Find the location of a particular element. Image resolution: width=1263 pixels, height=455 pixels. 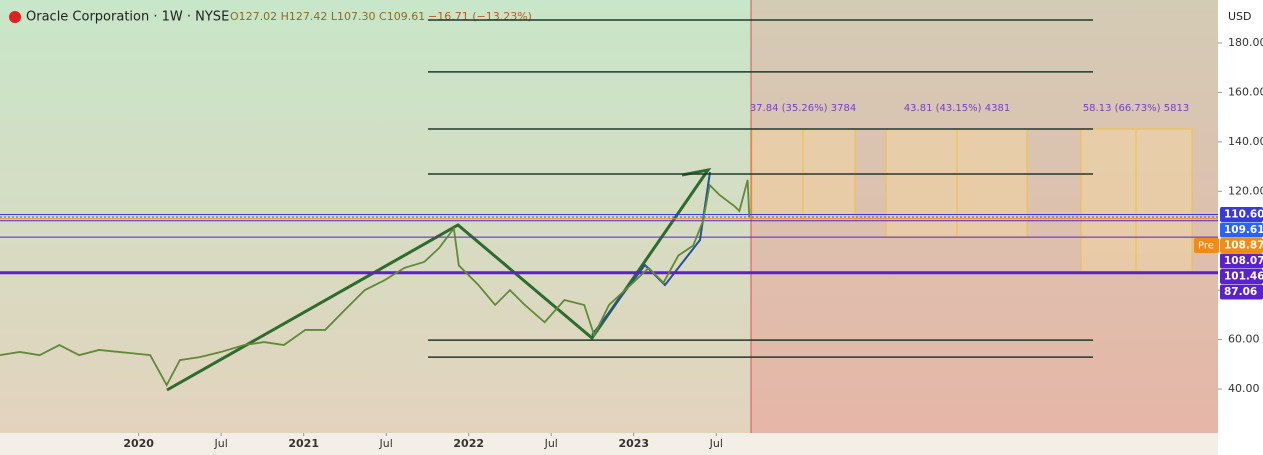

price-tag-label: 110.60 is located at coordinates (1243, 215).